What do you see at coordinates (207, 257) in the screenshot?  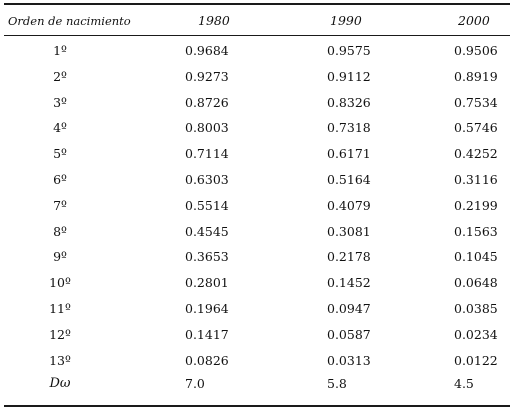 I see `value-1980-cell: 0.3653` at bounding box center [207, 257].